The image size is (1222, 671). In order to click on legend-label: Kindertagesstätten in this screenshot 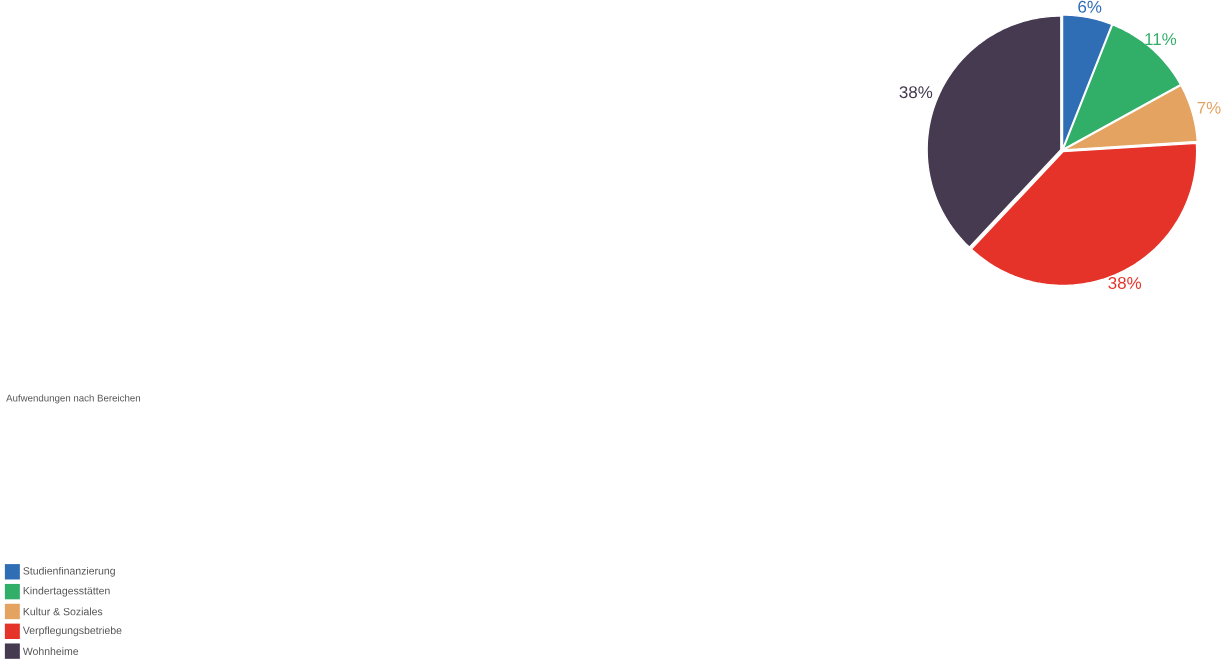, I will do `click(66, 591)`.